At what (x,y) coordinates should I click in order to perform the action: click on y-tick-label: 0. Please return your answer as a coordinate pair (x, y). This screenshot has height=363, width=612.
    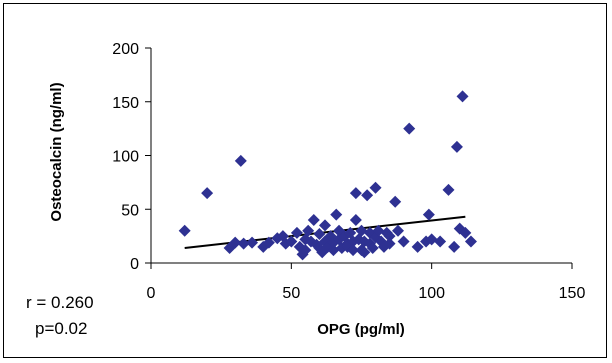
    Looking at the image, I should click on (134, 264).